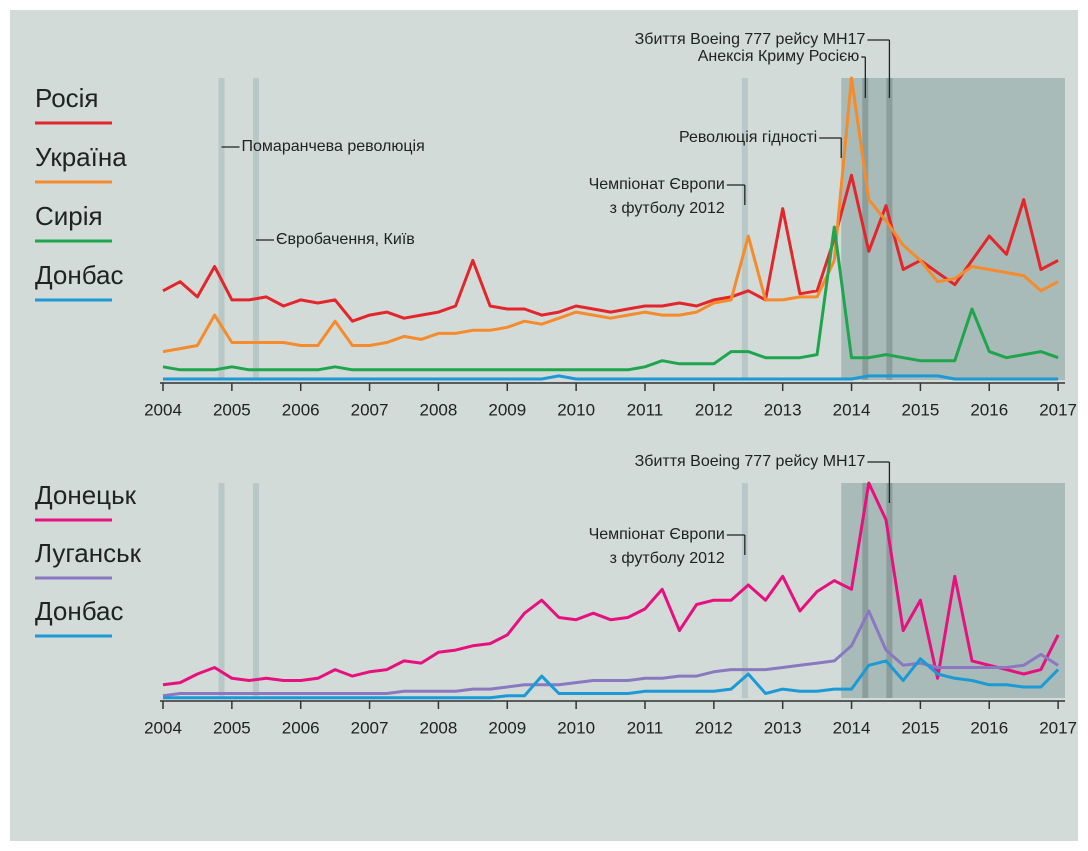 Image resolution: width=1088 pixels, height=851 pixels. Describe the element at coordinates (779, 56) in the screenshot. I see `annotation: Анексія Криму Росією` at that location.